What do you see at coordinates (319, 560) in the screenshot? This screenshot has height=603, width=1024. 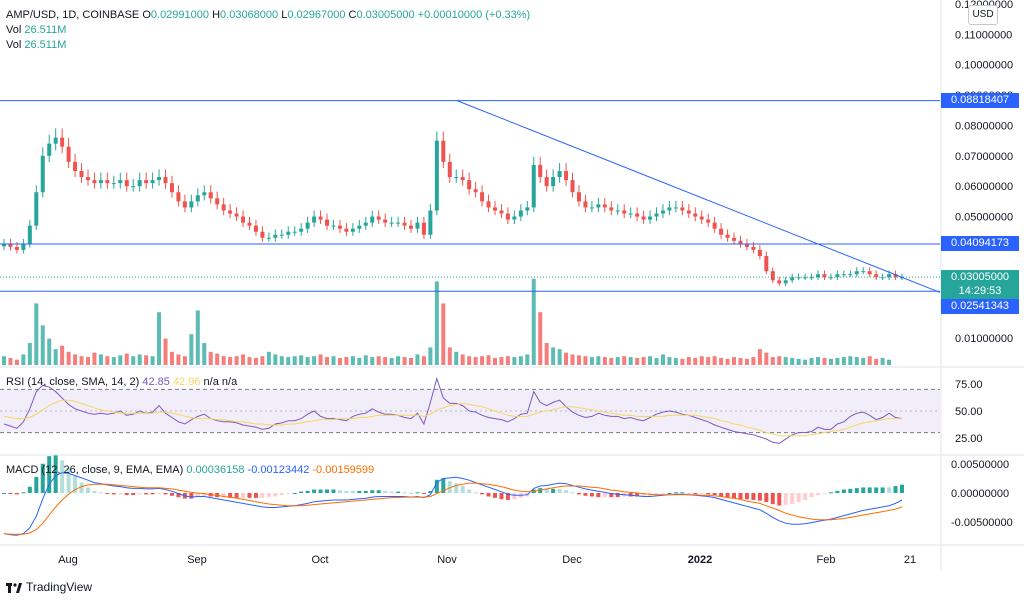 I see `x-axis-tick: Oct` at bounding box center [319, 560].